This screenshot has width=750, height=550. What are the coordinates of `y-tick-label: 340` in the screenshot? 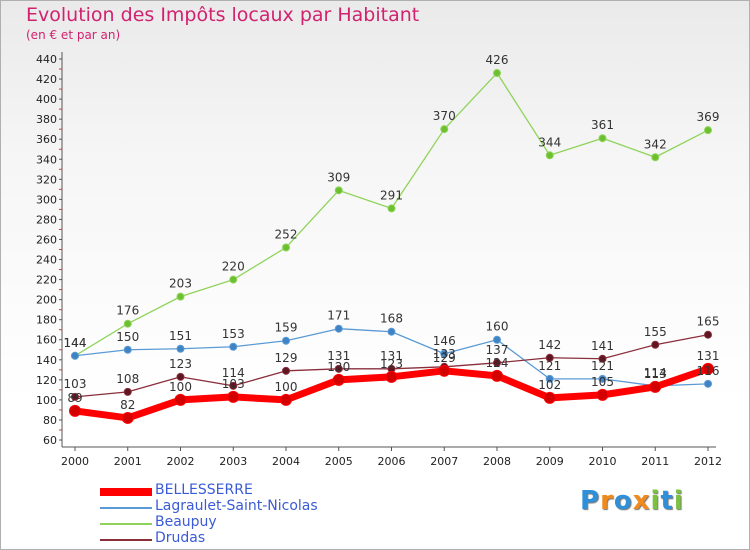 It's located at (46, 159).